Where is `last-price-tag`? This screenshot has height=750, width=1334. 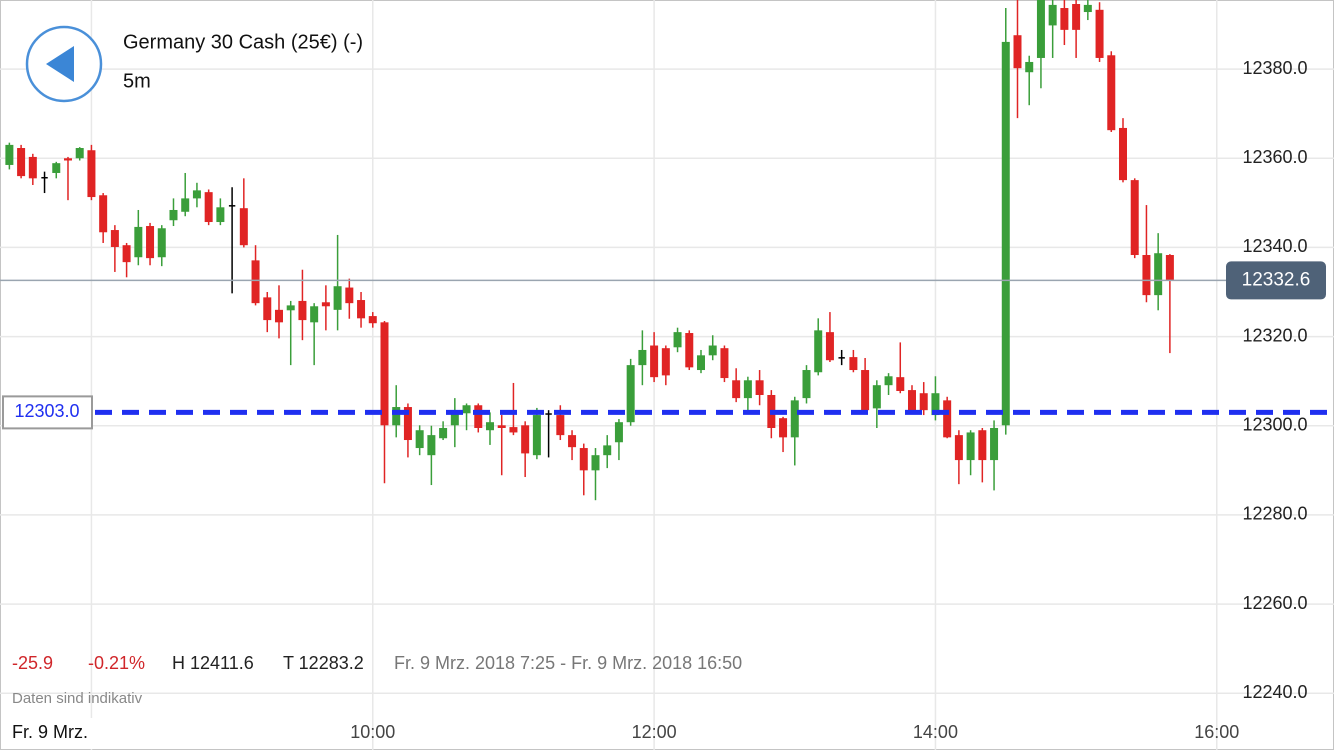
last-price-tag is located at coordinates (1276, 280).